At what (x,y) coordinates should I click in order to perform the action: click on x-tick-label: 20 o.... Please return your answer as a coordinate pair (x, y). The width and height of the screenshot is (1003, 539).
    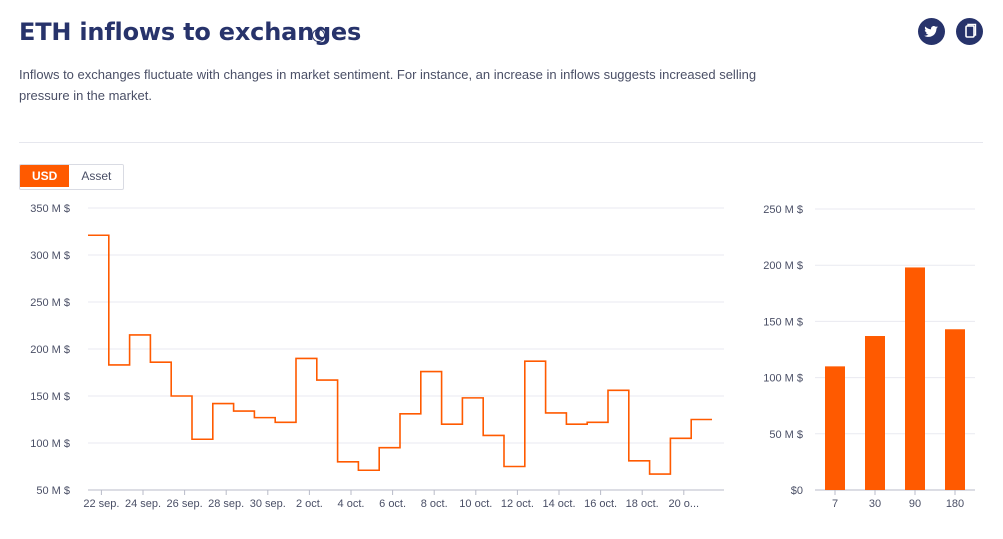
    Looking at the image, I should click on (684, 504).